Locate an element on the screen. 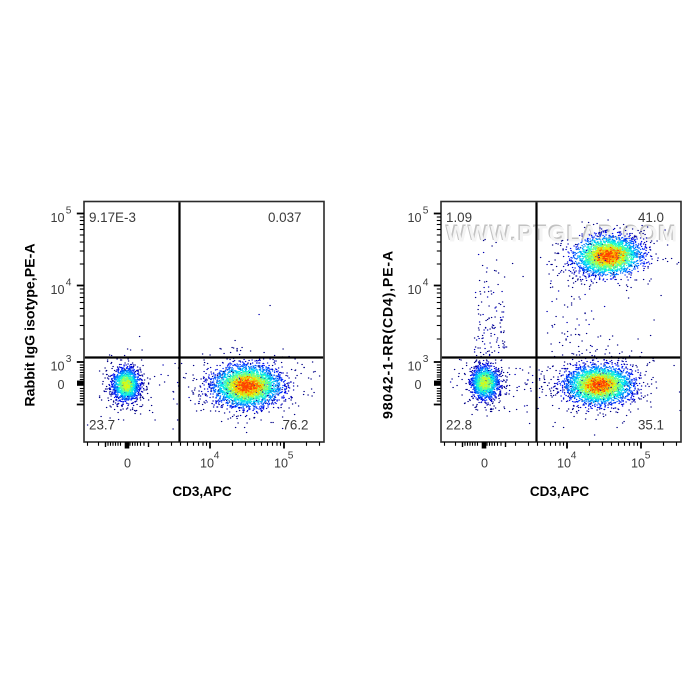 This screenshot has width=700, height=700. svg-text: 9.17E-3 is located at coordinates (112, 217).